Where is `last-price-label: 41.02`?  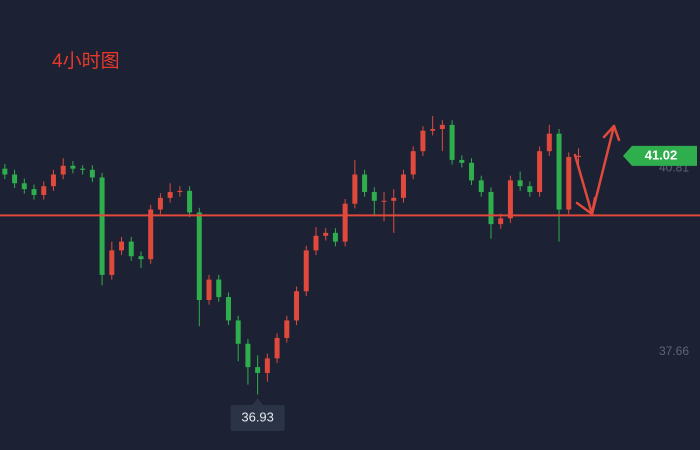
last-price-label: 41.02 is located at coordinates (661, 154).